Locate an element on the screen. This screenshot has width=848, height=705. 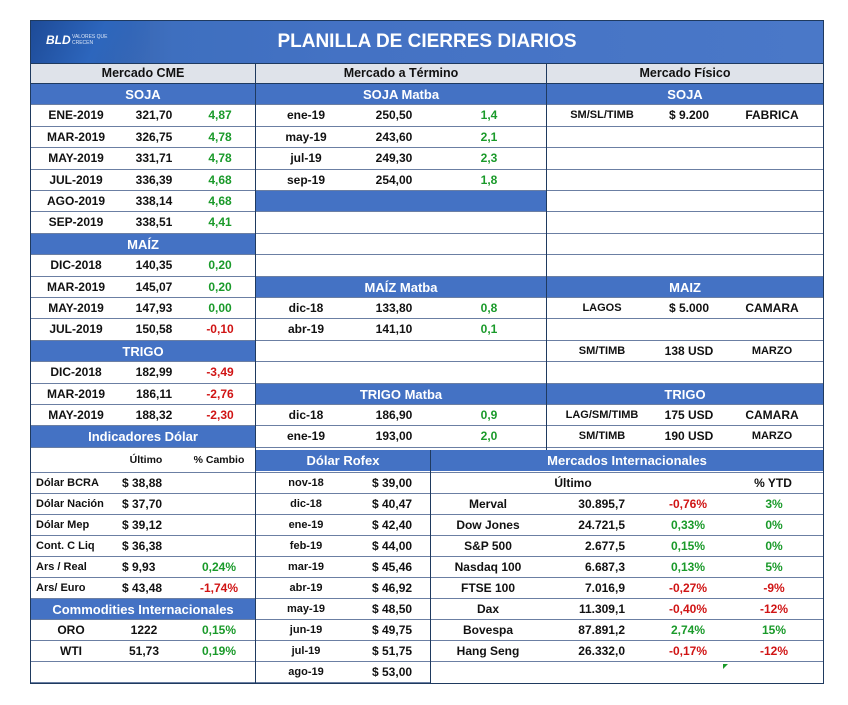
termino-soja-row-change: 1,4 is located at coordinates (489, 115).